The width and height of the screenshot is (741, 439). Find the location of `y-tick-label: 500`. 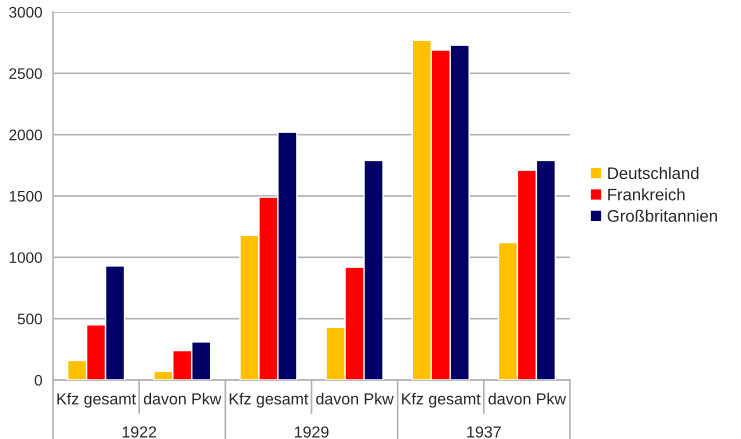

y-tick-label: 500 is located at coordinates (30, 319).